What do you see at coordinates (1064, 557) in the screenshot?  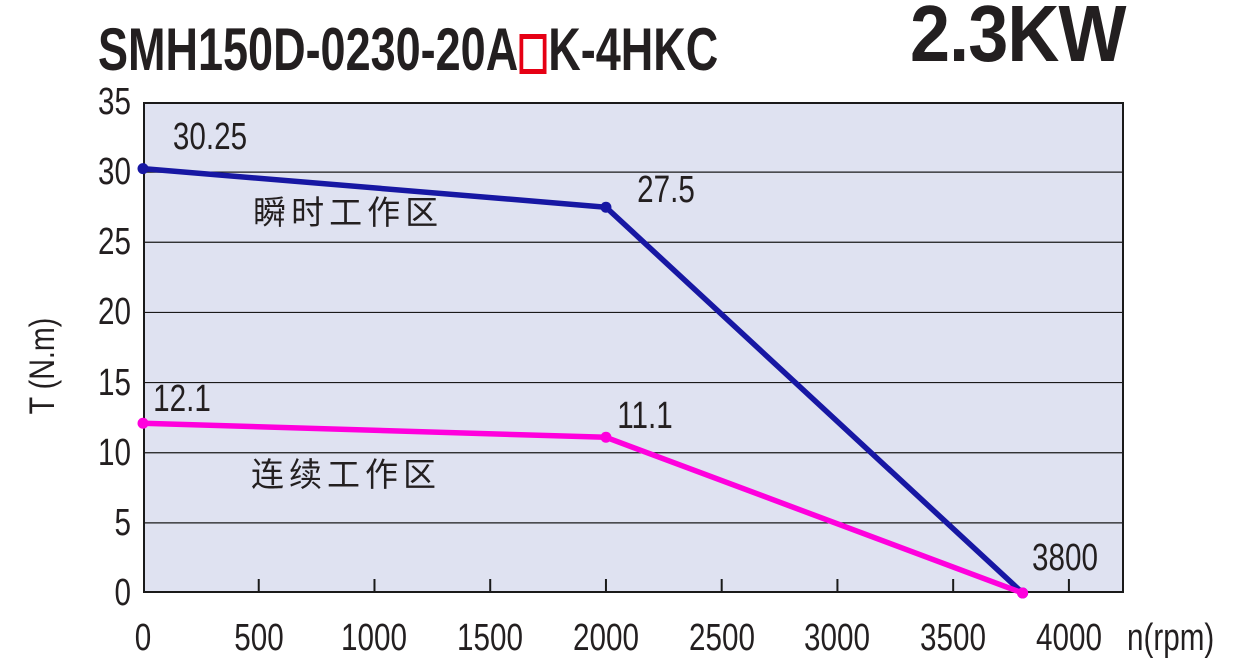 I see `point-value-label: 3800` at bounding box center [1064, 557].